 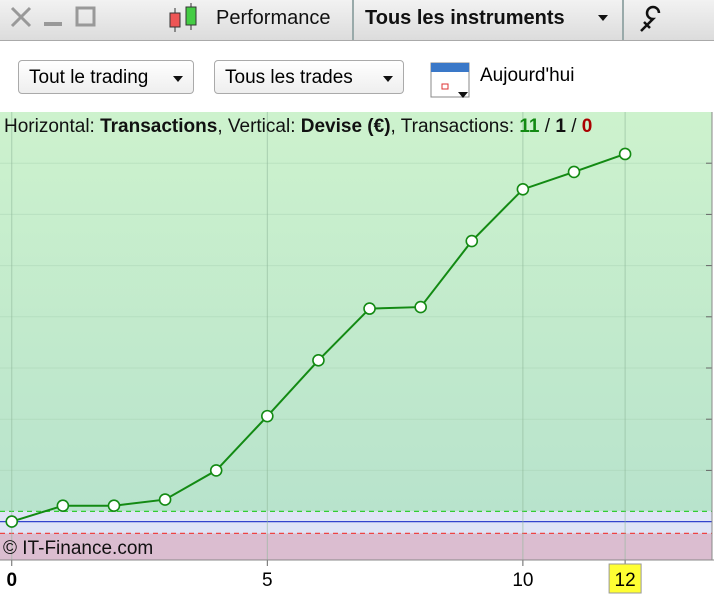 What do you see at coordinates (356, 546) in the screenshot?
I see `loss-zone` at bounding box center [356, 546].